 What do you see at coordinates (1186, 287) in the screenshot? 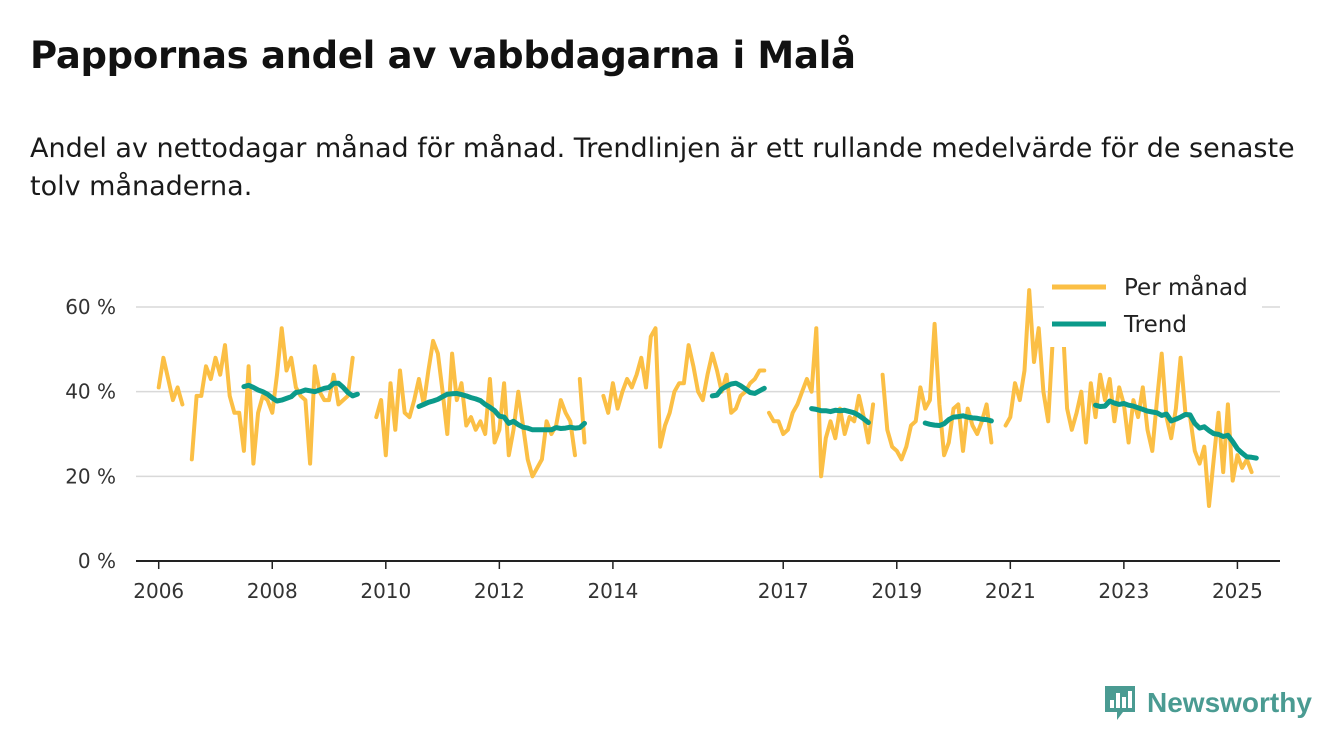
I see `legend-label-per-manad: Per månad` at bounding box center [1186, 287].